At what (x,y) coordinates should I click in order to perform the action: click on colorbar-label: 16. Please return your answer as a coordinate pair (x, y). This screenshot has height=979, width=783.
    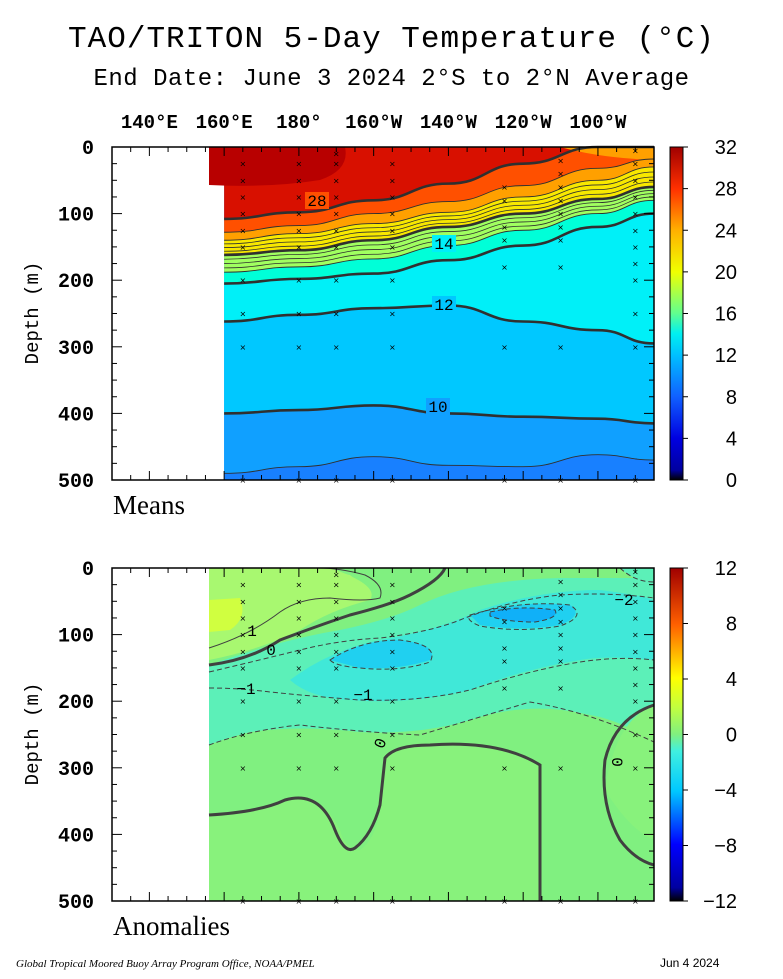
    Looking at the image, I should click on (726, 315).